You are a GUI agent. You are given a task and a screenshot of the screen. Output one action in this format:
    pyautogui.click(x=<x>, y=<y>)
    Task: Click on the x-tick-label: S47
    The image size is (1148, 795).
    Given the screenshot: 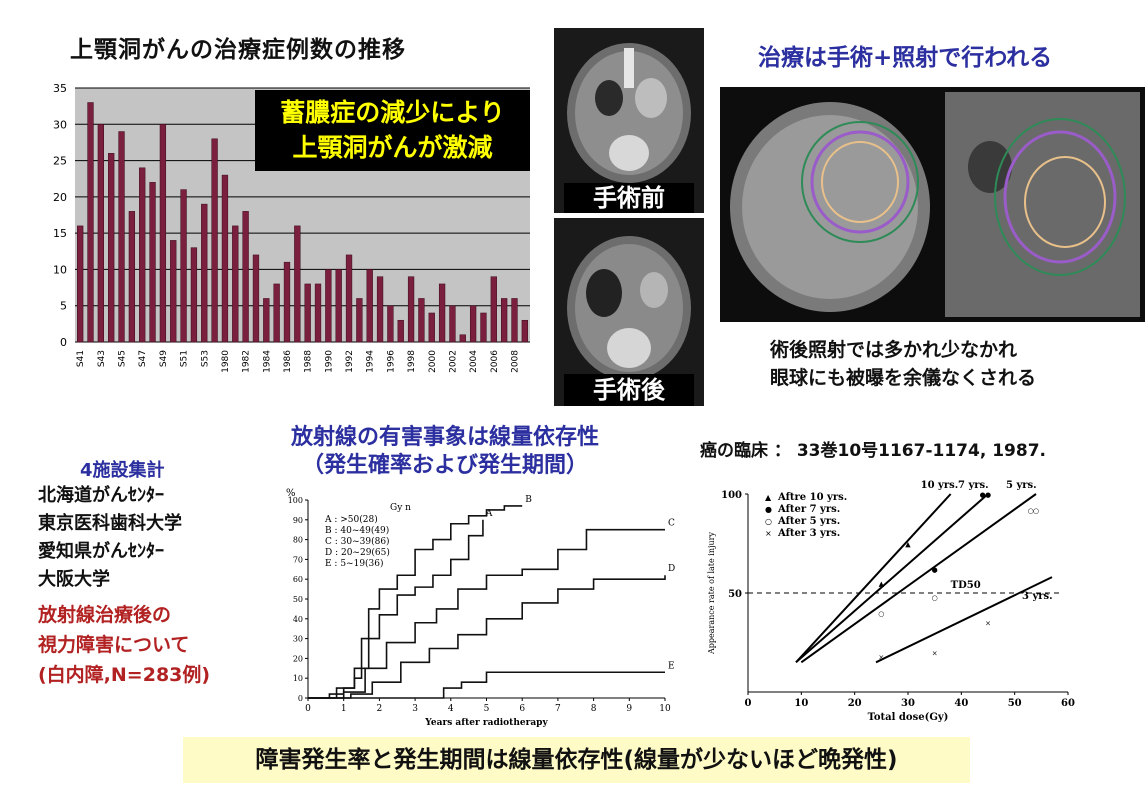 What is the action you would take?
    pyautogui.click(x=143, y=358)
    